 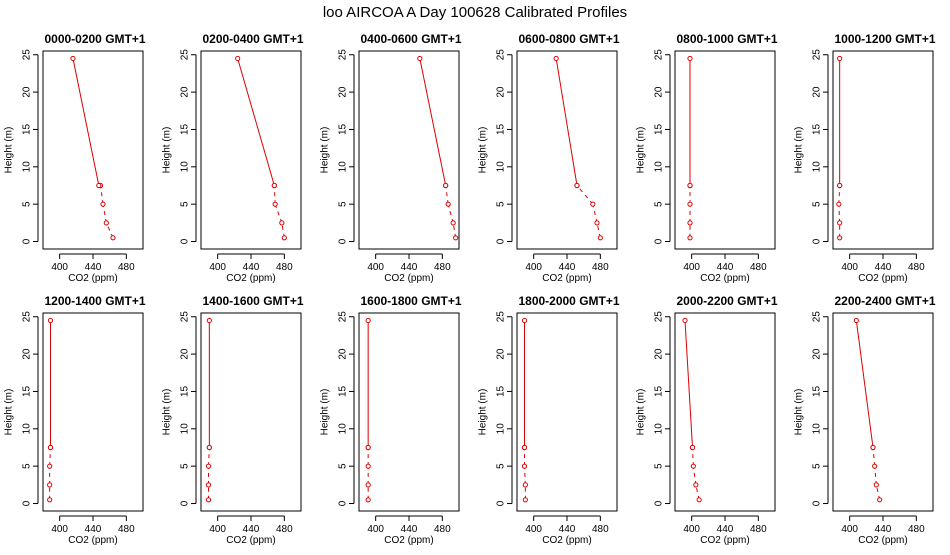 What do you see at coordinates (568, 301) in the screenshot?
I see `panel-title: 1800-2000 GMT+1` at bounding box center [568, 301].